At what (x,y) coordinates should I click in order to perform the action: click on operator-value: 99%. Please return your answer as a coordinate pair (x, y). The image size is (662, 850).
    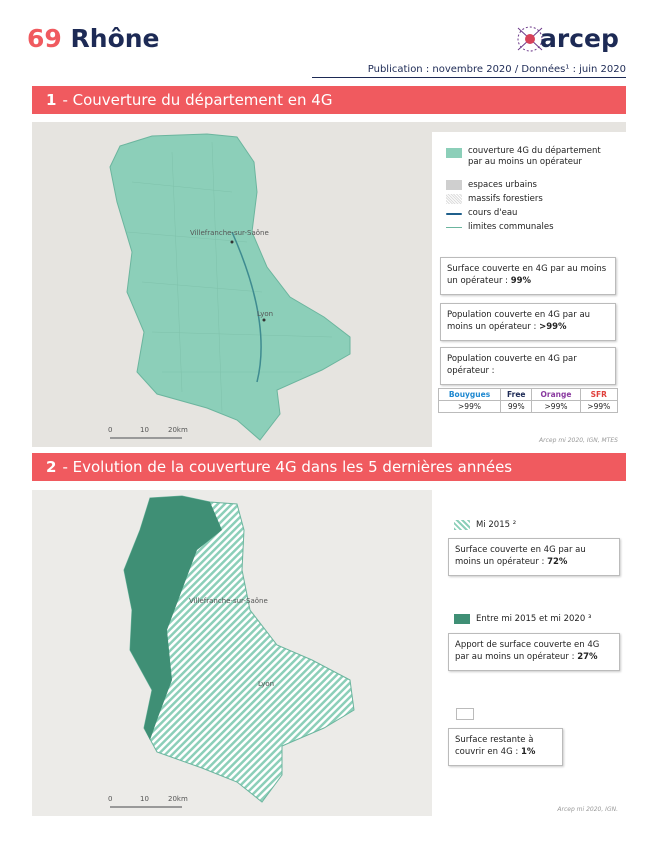
    Looking at the image, I should click on (516, 406).